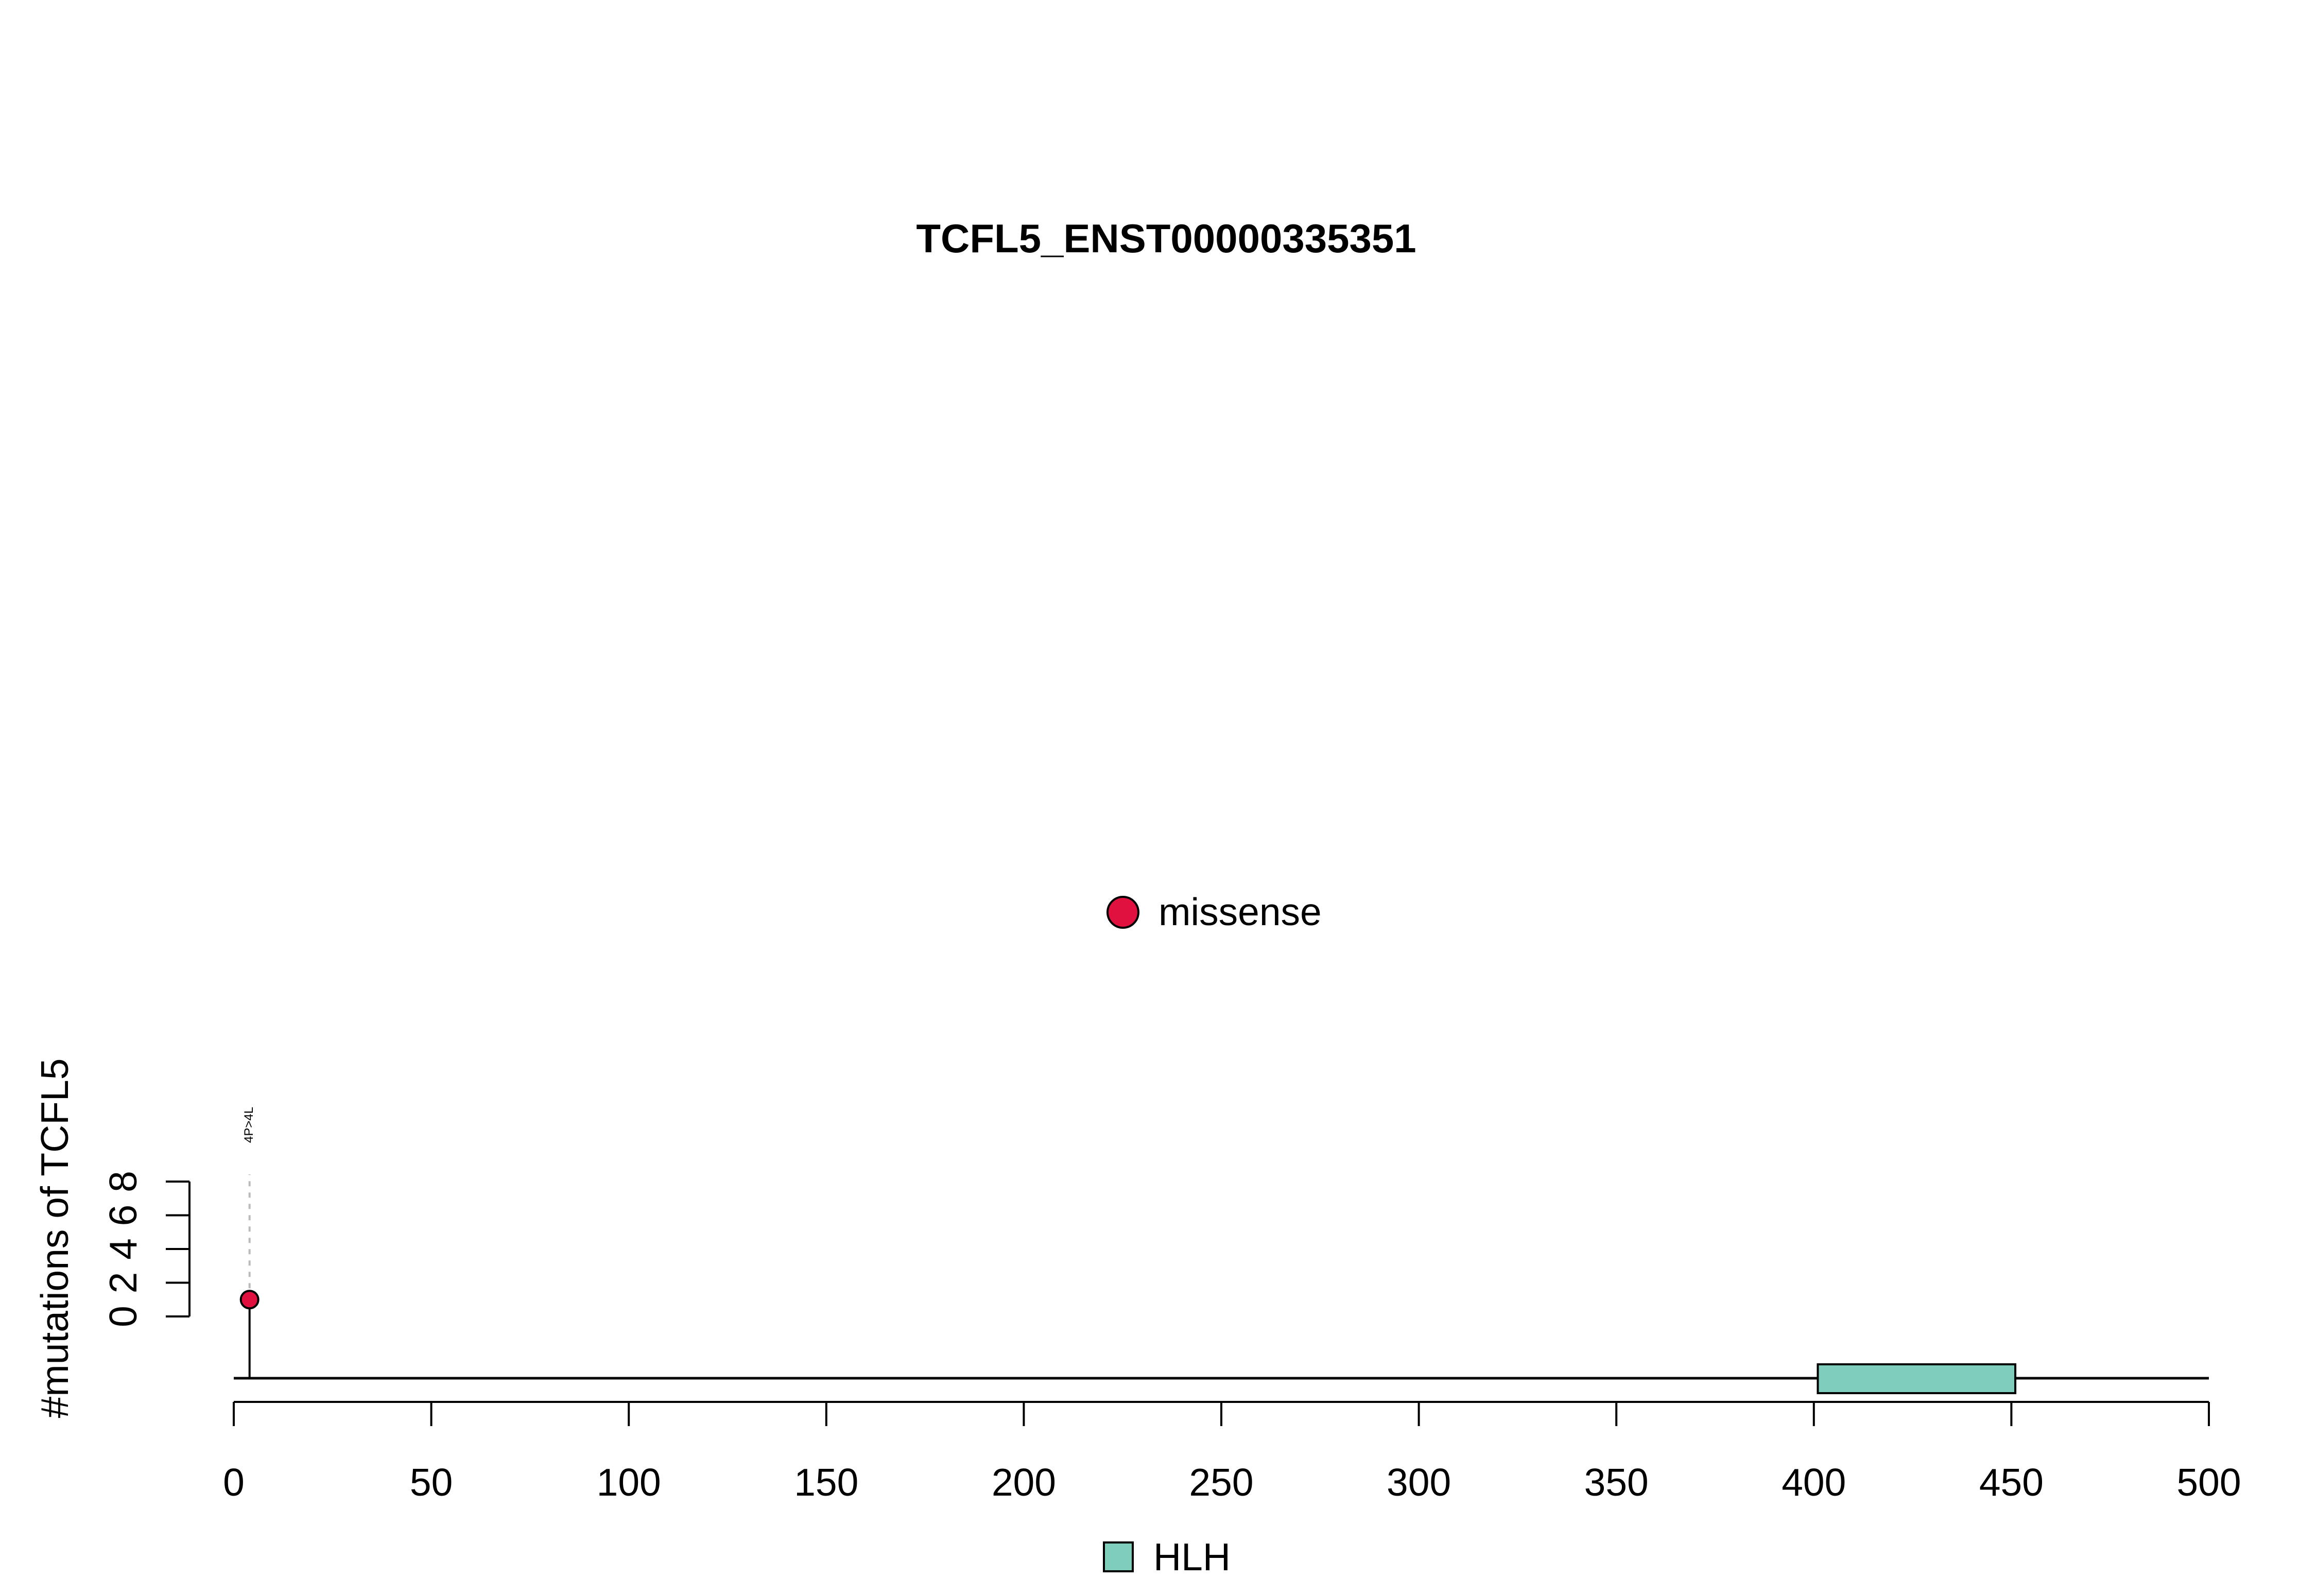 The height and width of the screenshot is (1596, 2317). I want to click on chart-title: TCFL5_ENST00000335351, so click(1166, 238).